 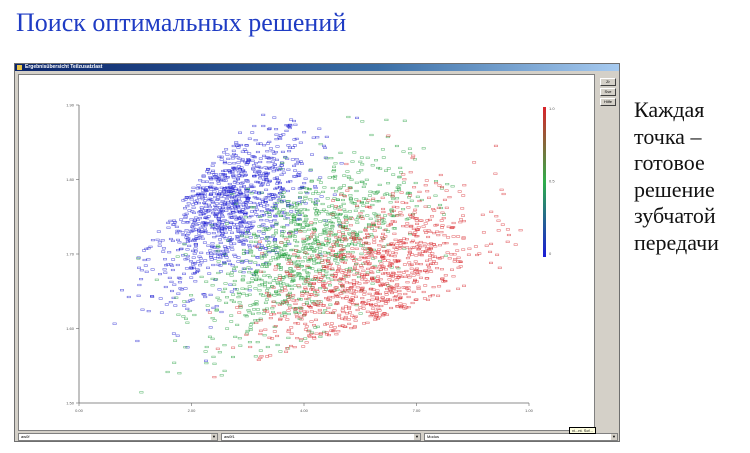 What do you see at coordinates (608, 102) in the screenshot?
I see `help-button: Hilfe` at bounding box center [608, 102].